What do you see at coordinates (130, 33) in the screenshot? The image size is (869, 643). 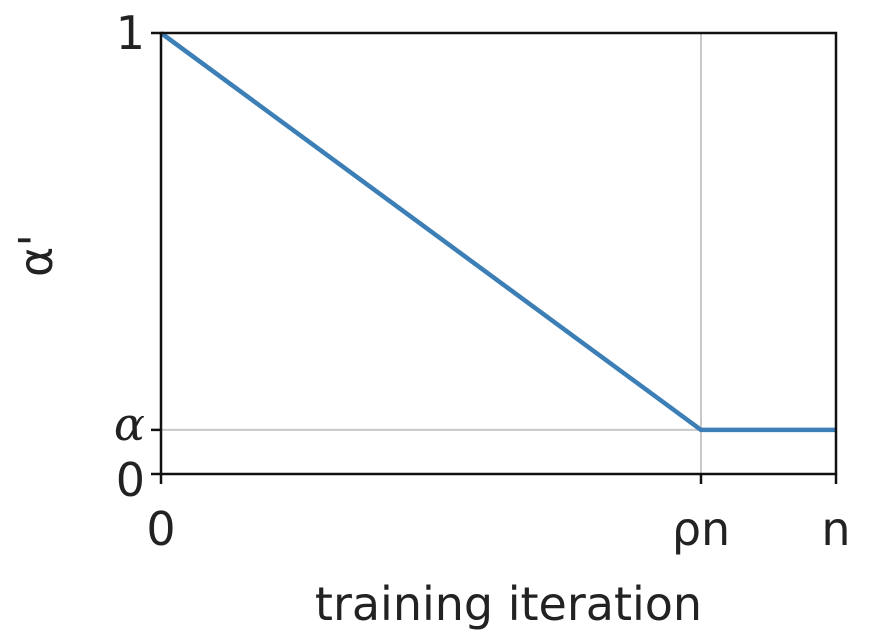 I see `y-tick-label: 1` at bounding box center [130, 33].